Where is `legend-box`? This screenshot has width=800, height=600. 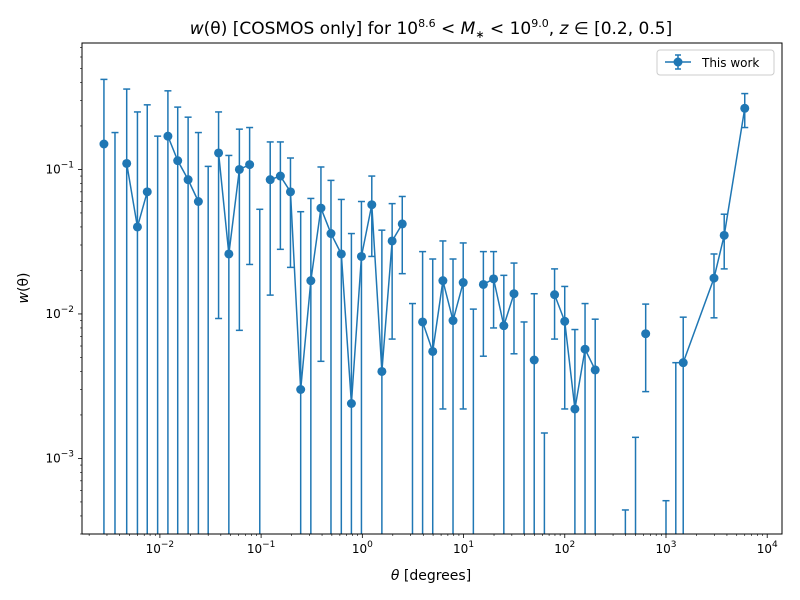
legend-box is located at coordinates (715, 62).